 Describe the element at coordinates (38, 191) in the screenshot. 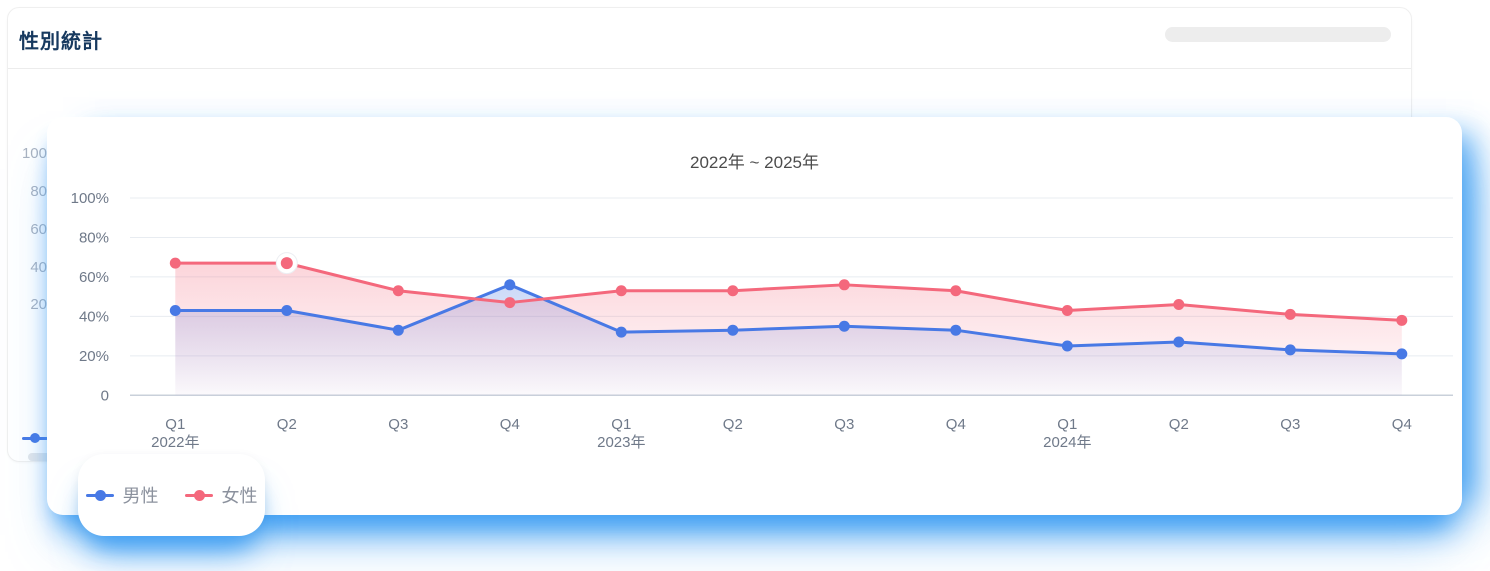

I see `background-y-tick: 80` at that location.